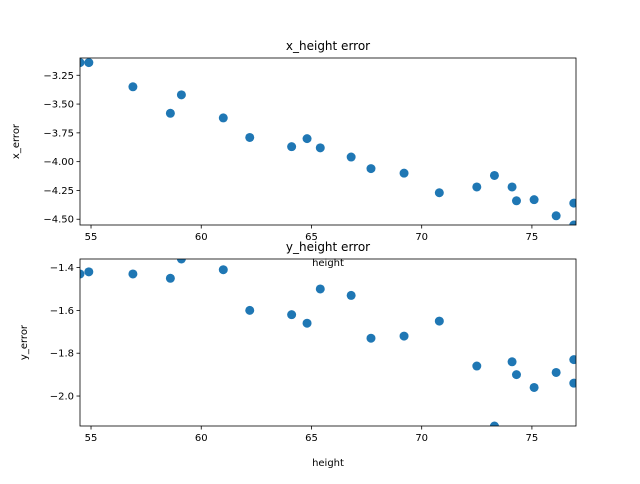  I want to click on y-ticks-bottom: −1.4 −1.6 −1.8 −2.0, so click(65, 333).